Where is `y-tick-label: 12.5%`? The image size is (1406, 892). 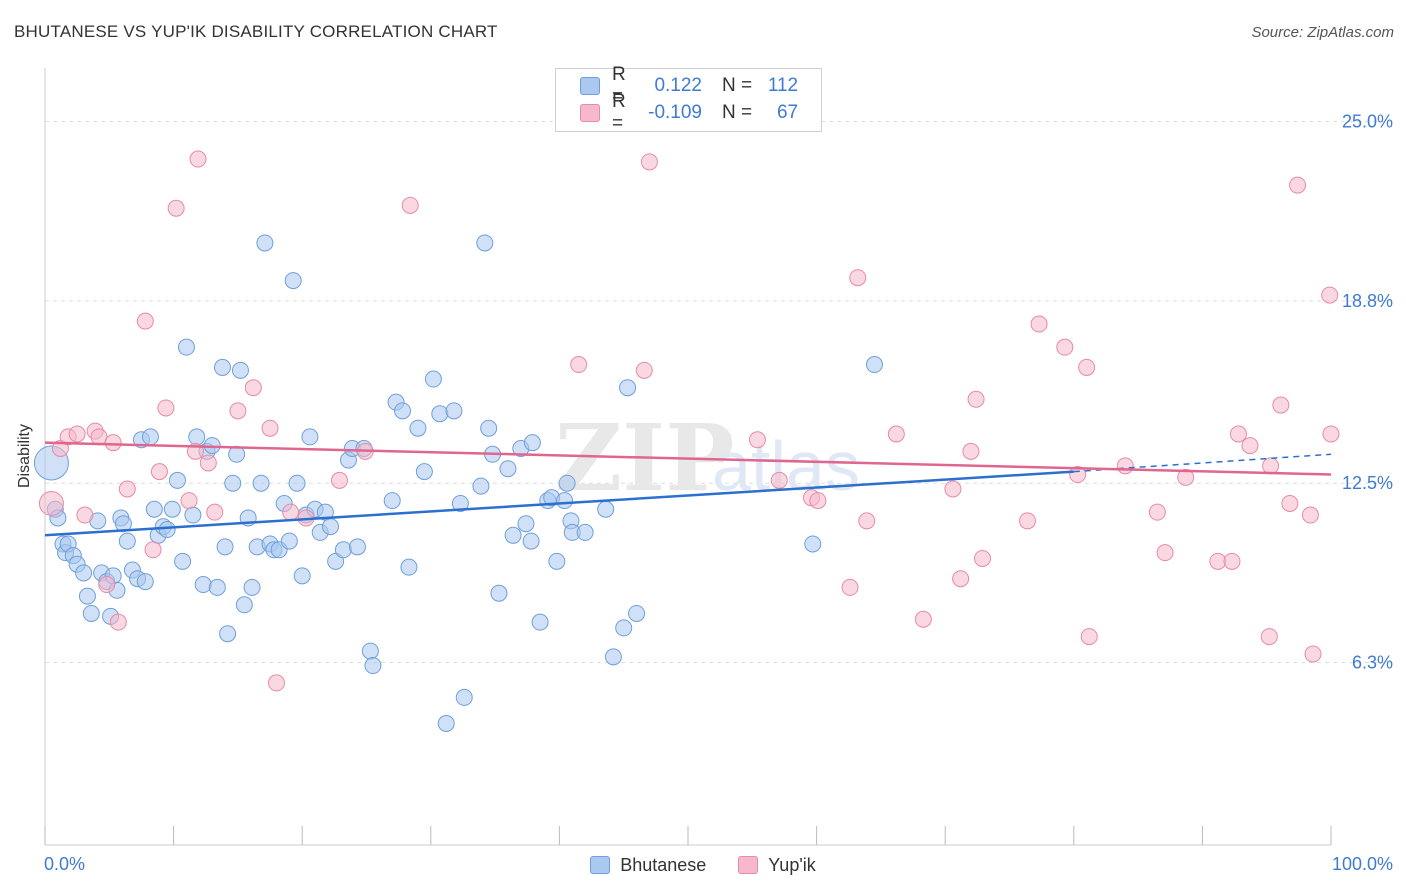 y-tick-label: 12.5% is located at coordinates (1367, 483).